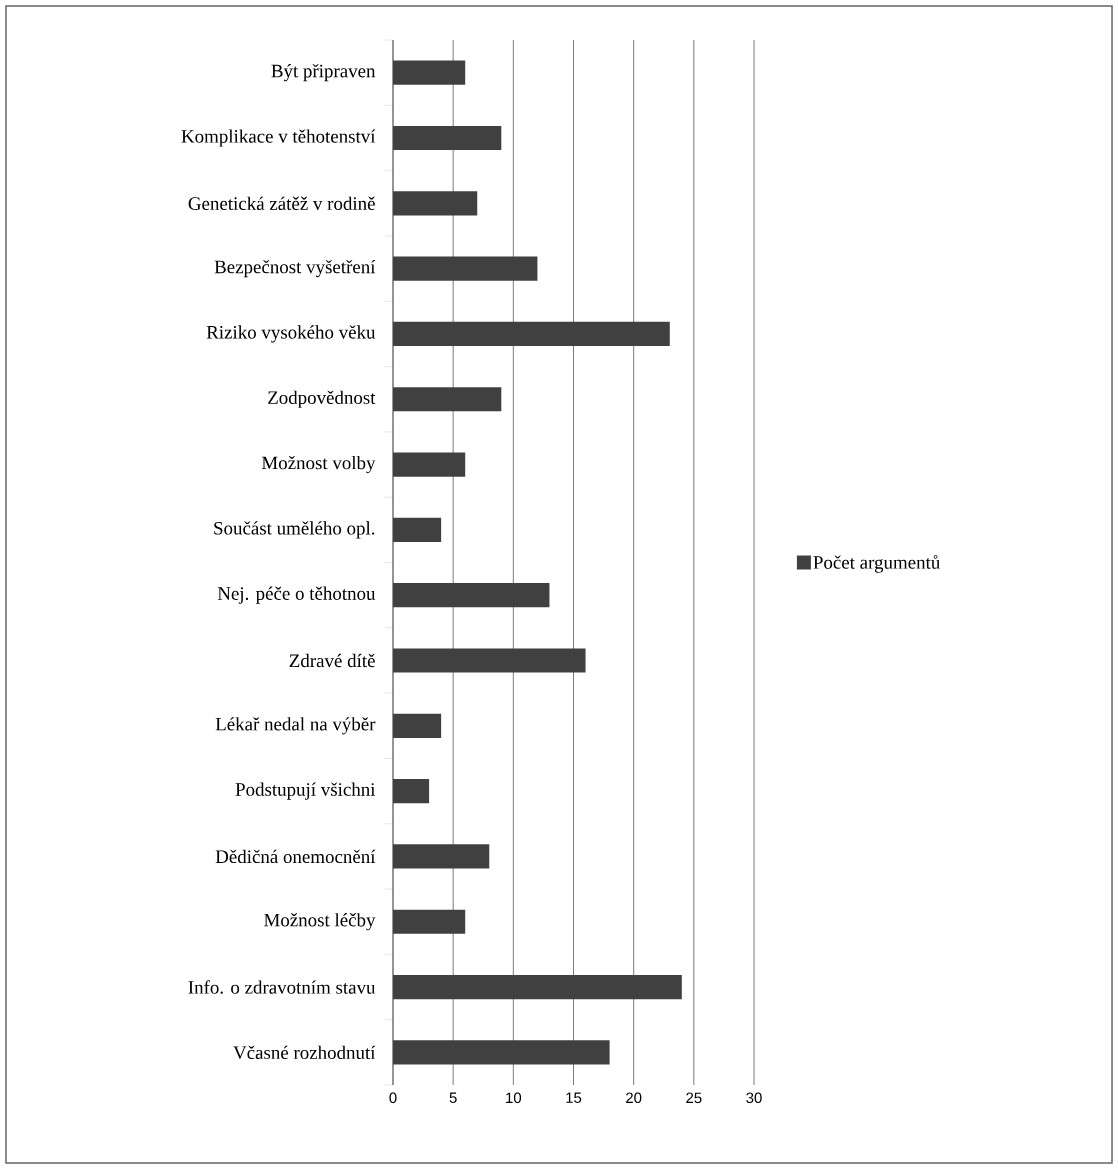  I want to click on y-tick-label: Možnost léčby, so click(320, 922).